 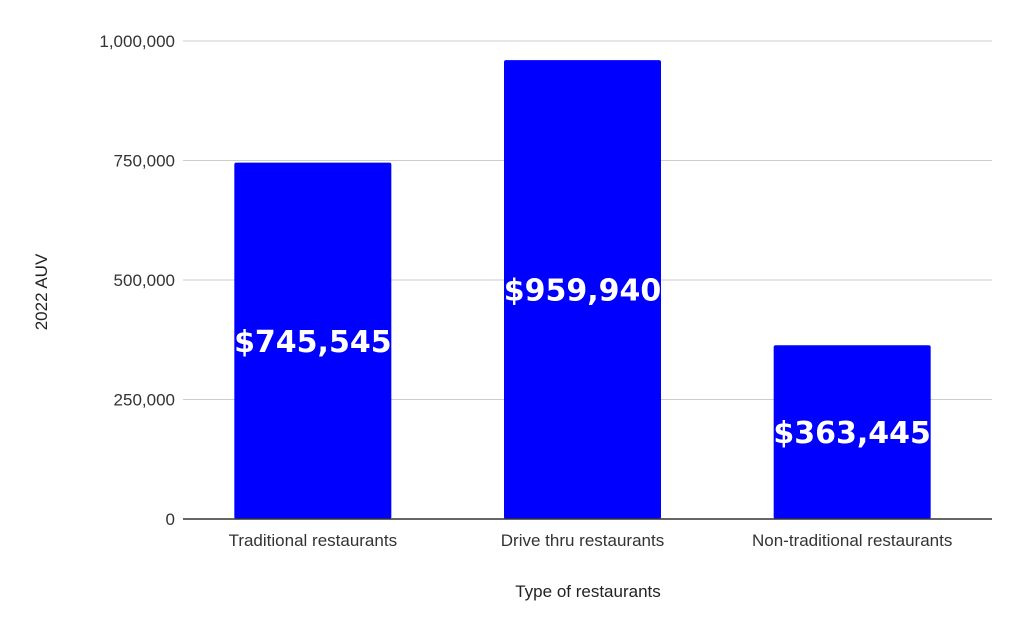 What do you see at coordinates (137, 41) in the screenshot?
I see `y-tick-label: 1,000,000` at bounding box center [137, 41].